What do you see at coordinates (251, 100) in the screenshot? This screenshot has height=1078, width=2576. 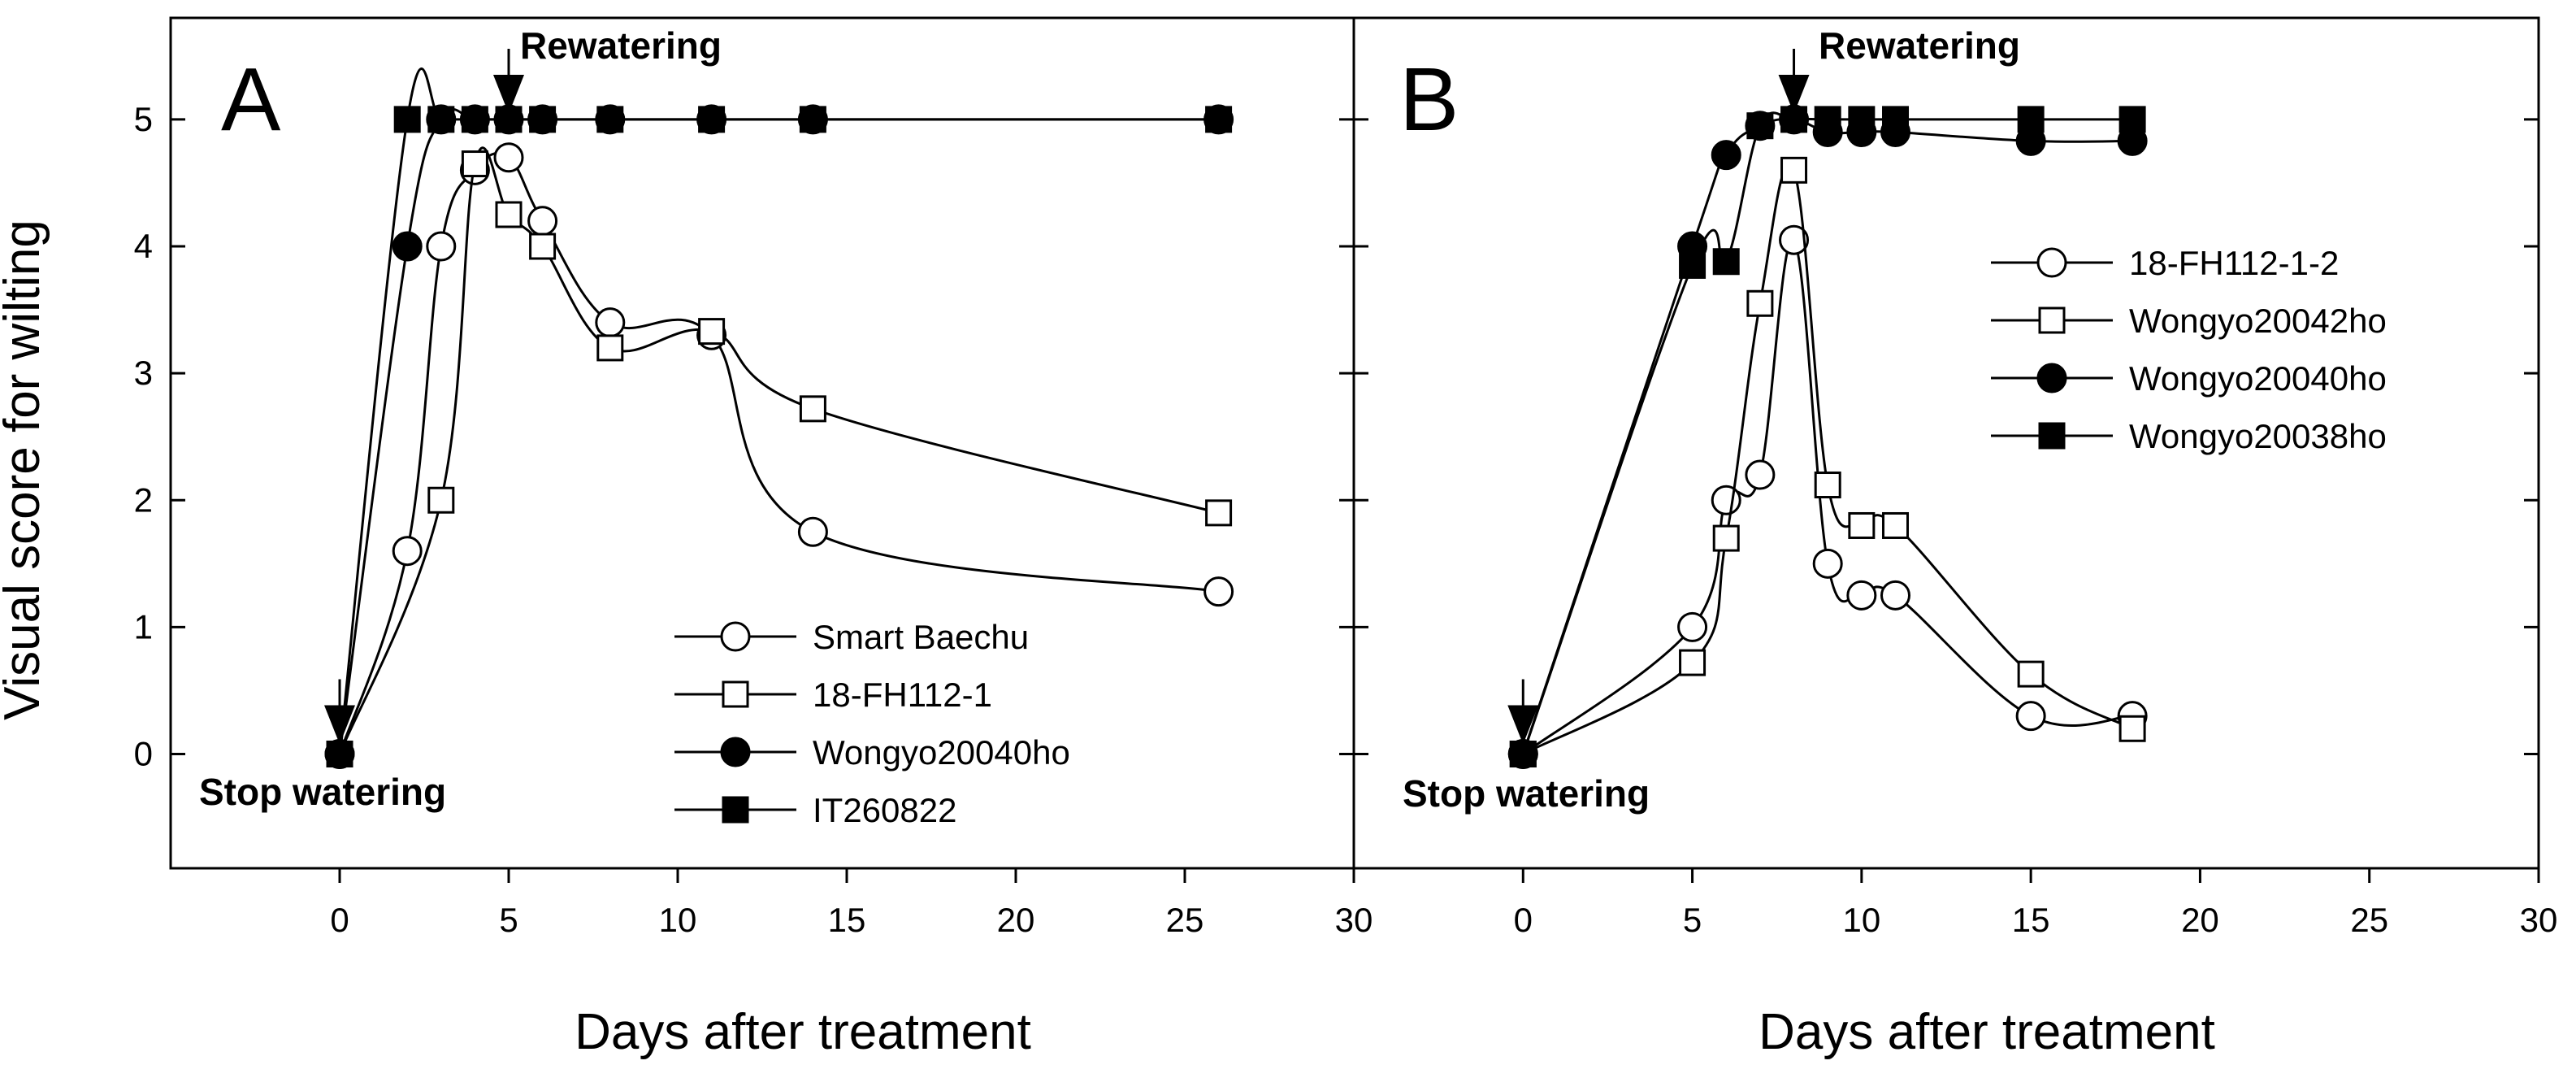 I see `panel-letter: A` at bounding box center [251, 100].